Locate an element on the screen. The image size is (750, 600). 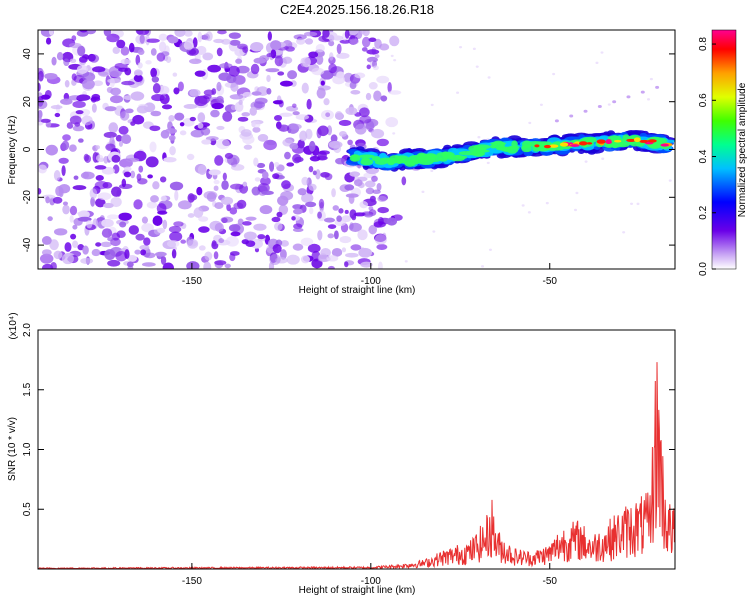
colorbar-tick-label: 0.2 is located at coordinates (703, 212).